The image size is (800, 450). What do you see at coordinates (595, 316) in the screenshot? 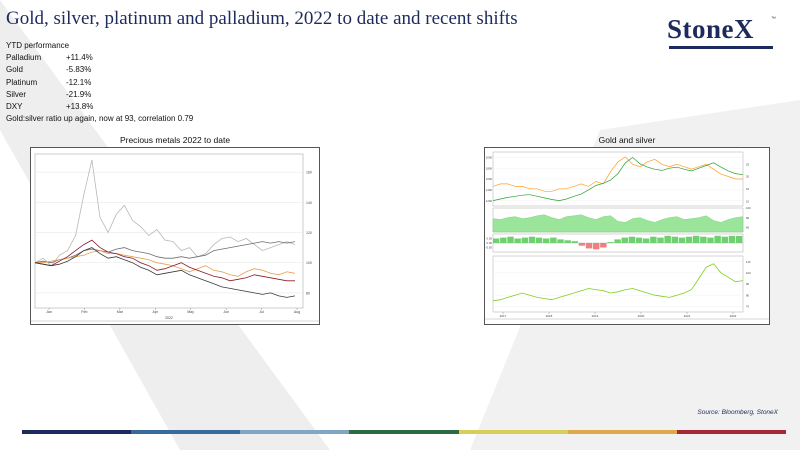
I see `x-tick-label: 2019` at bounding box center [595, 316].